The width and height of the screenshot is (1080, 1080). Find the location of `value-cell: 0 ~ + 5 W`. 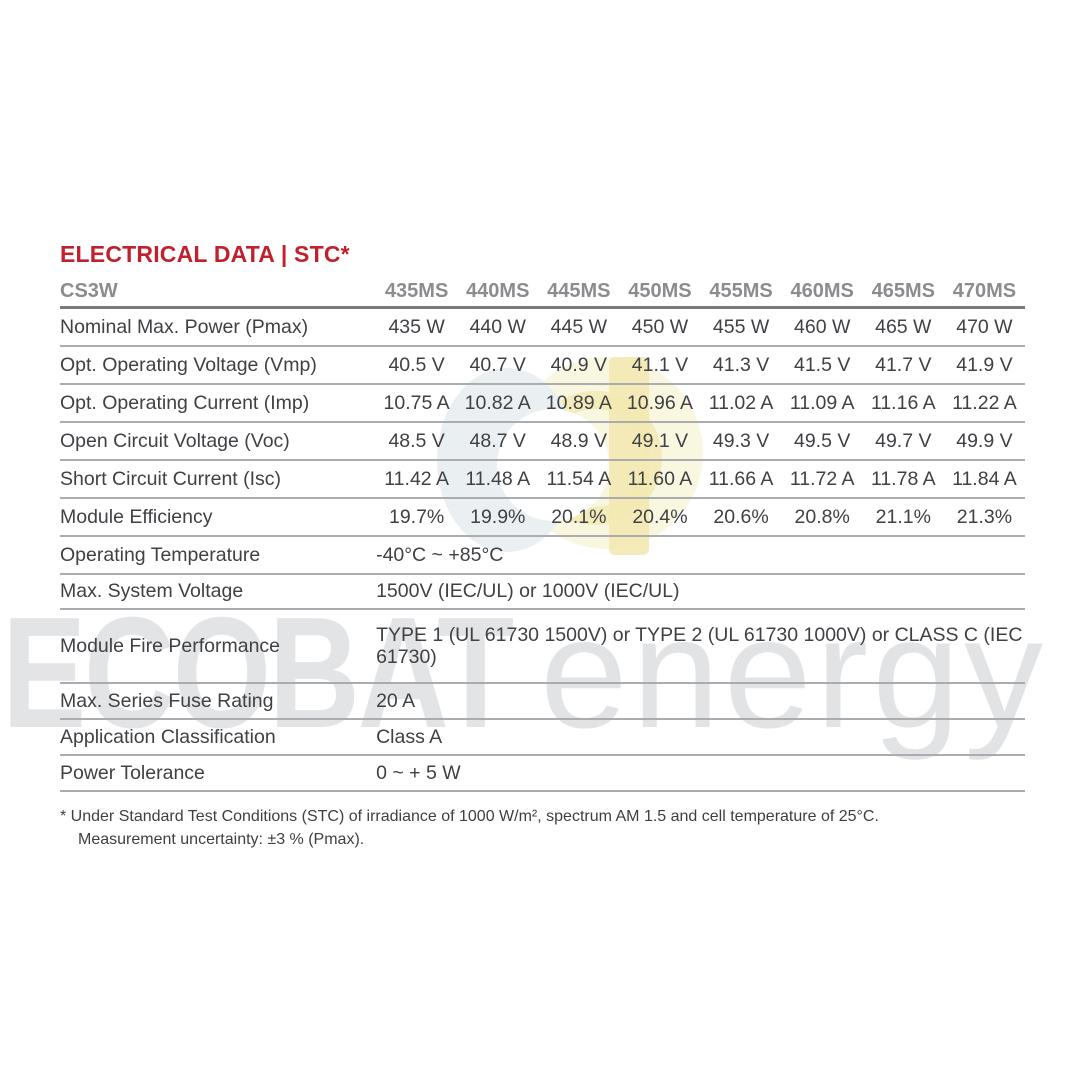

value-cell: 0 ~ + 5 W is located at coordinates (700, 773).